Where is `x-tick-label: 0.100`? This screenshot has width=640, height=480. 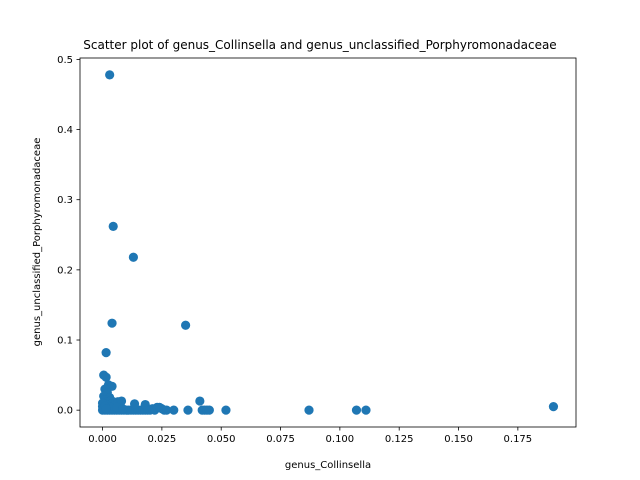
x-tick-label: 0.100 is located at coordinates (340, 439).